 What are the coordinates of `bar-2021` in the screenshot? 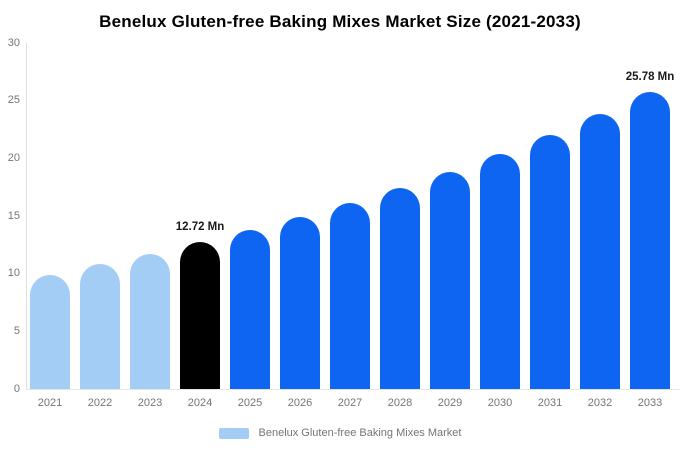 It's located at (50, 331).